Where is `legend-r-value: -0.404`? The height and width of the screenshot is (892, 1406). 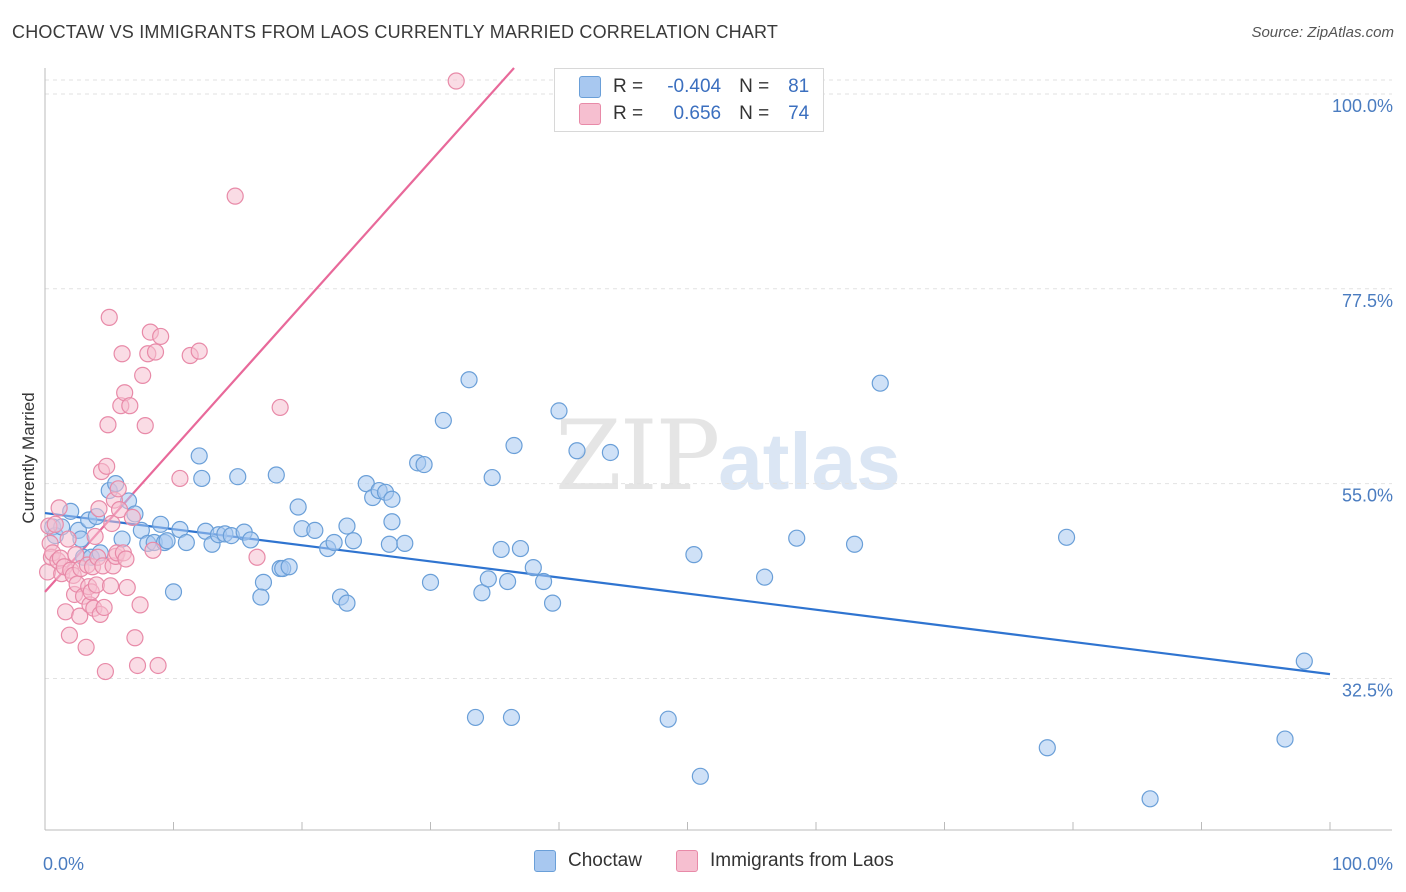
legend-r-value: -0.404 is located at coordinates (694, 86).